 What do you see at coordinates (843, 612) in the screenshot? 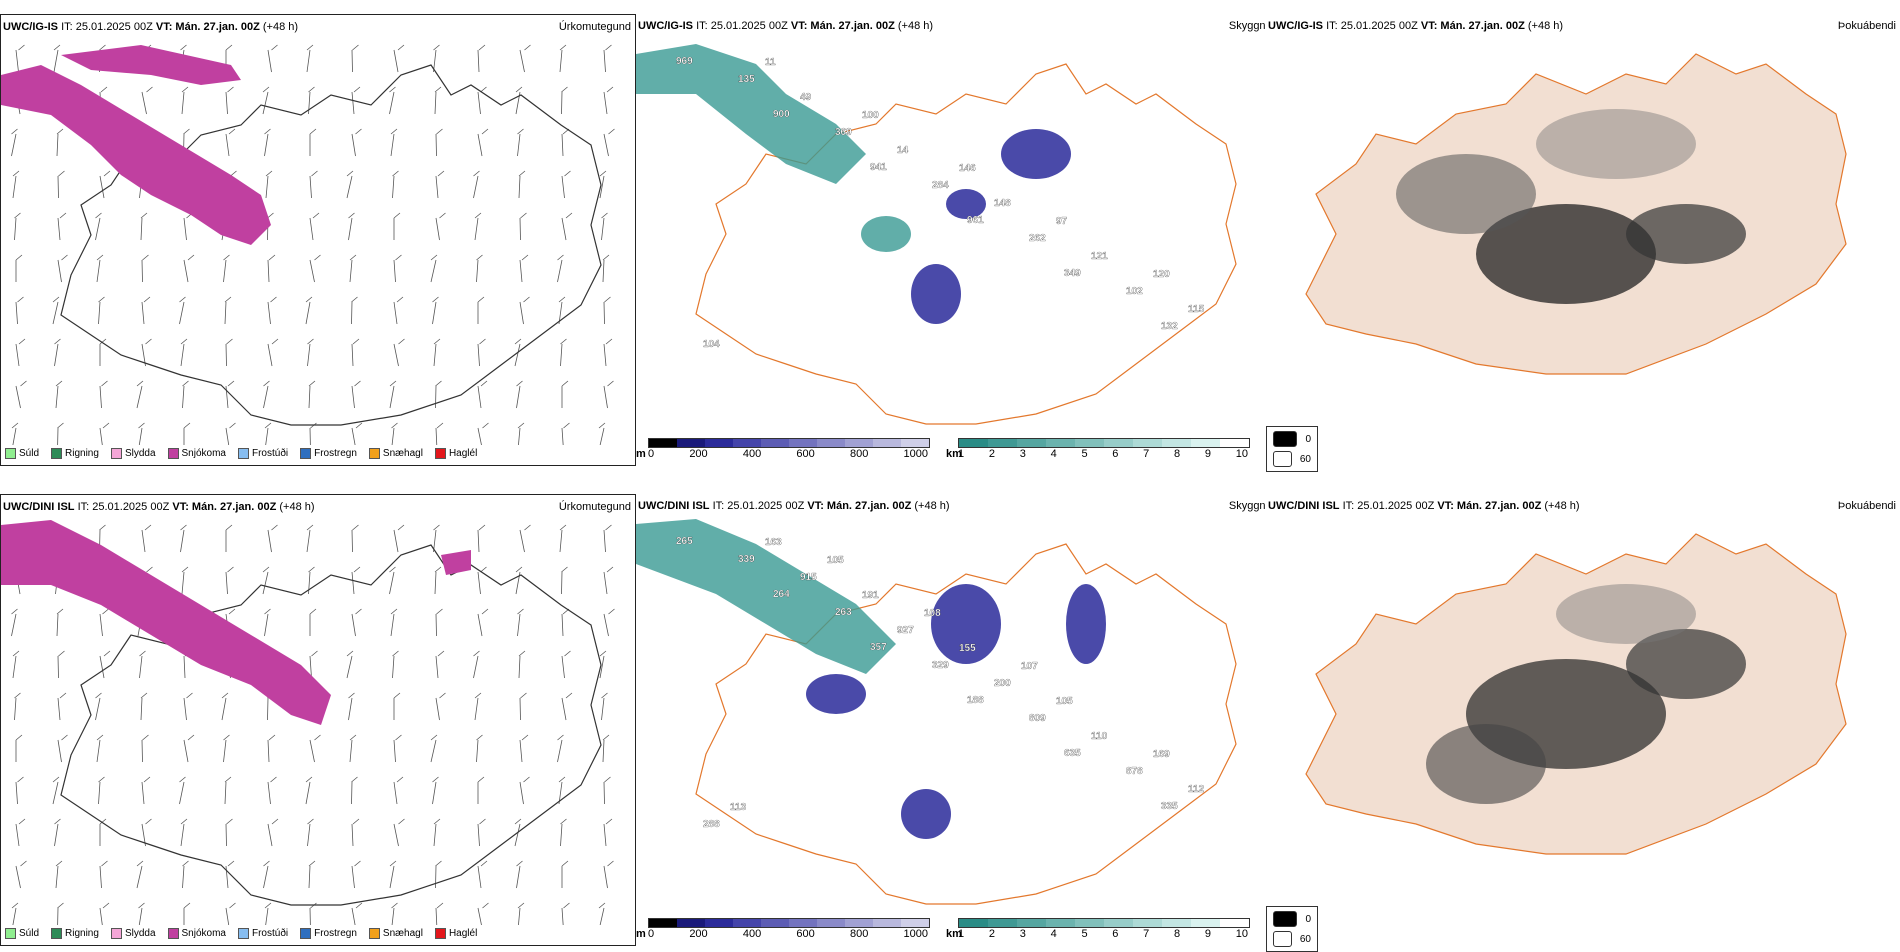
I see `visibility-value: 263` at bounding box center [843, 612].